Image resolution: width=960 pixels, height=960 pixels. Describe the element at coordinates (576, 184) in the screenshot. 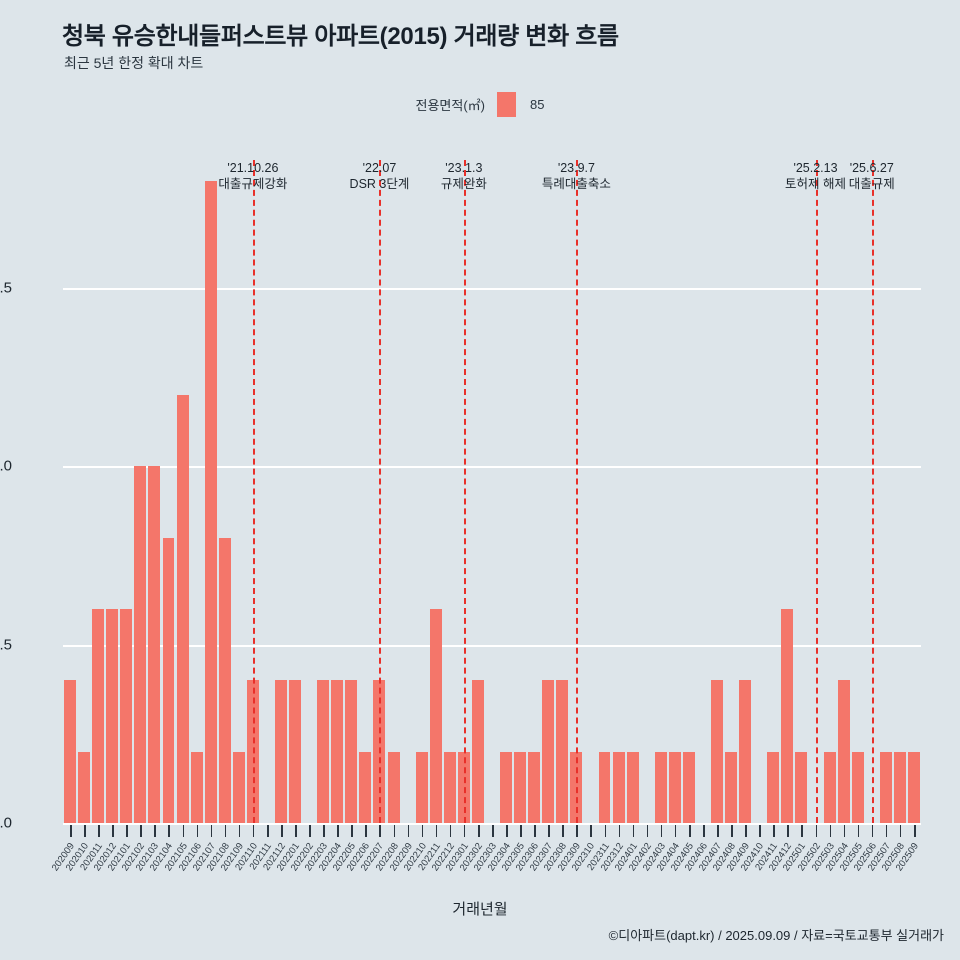

I see `event-description: 특례대출축소` at that location.